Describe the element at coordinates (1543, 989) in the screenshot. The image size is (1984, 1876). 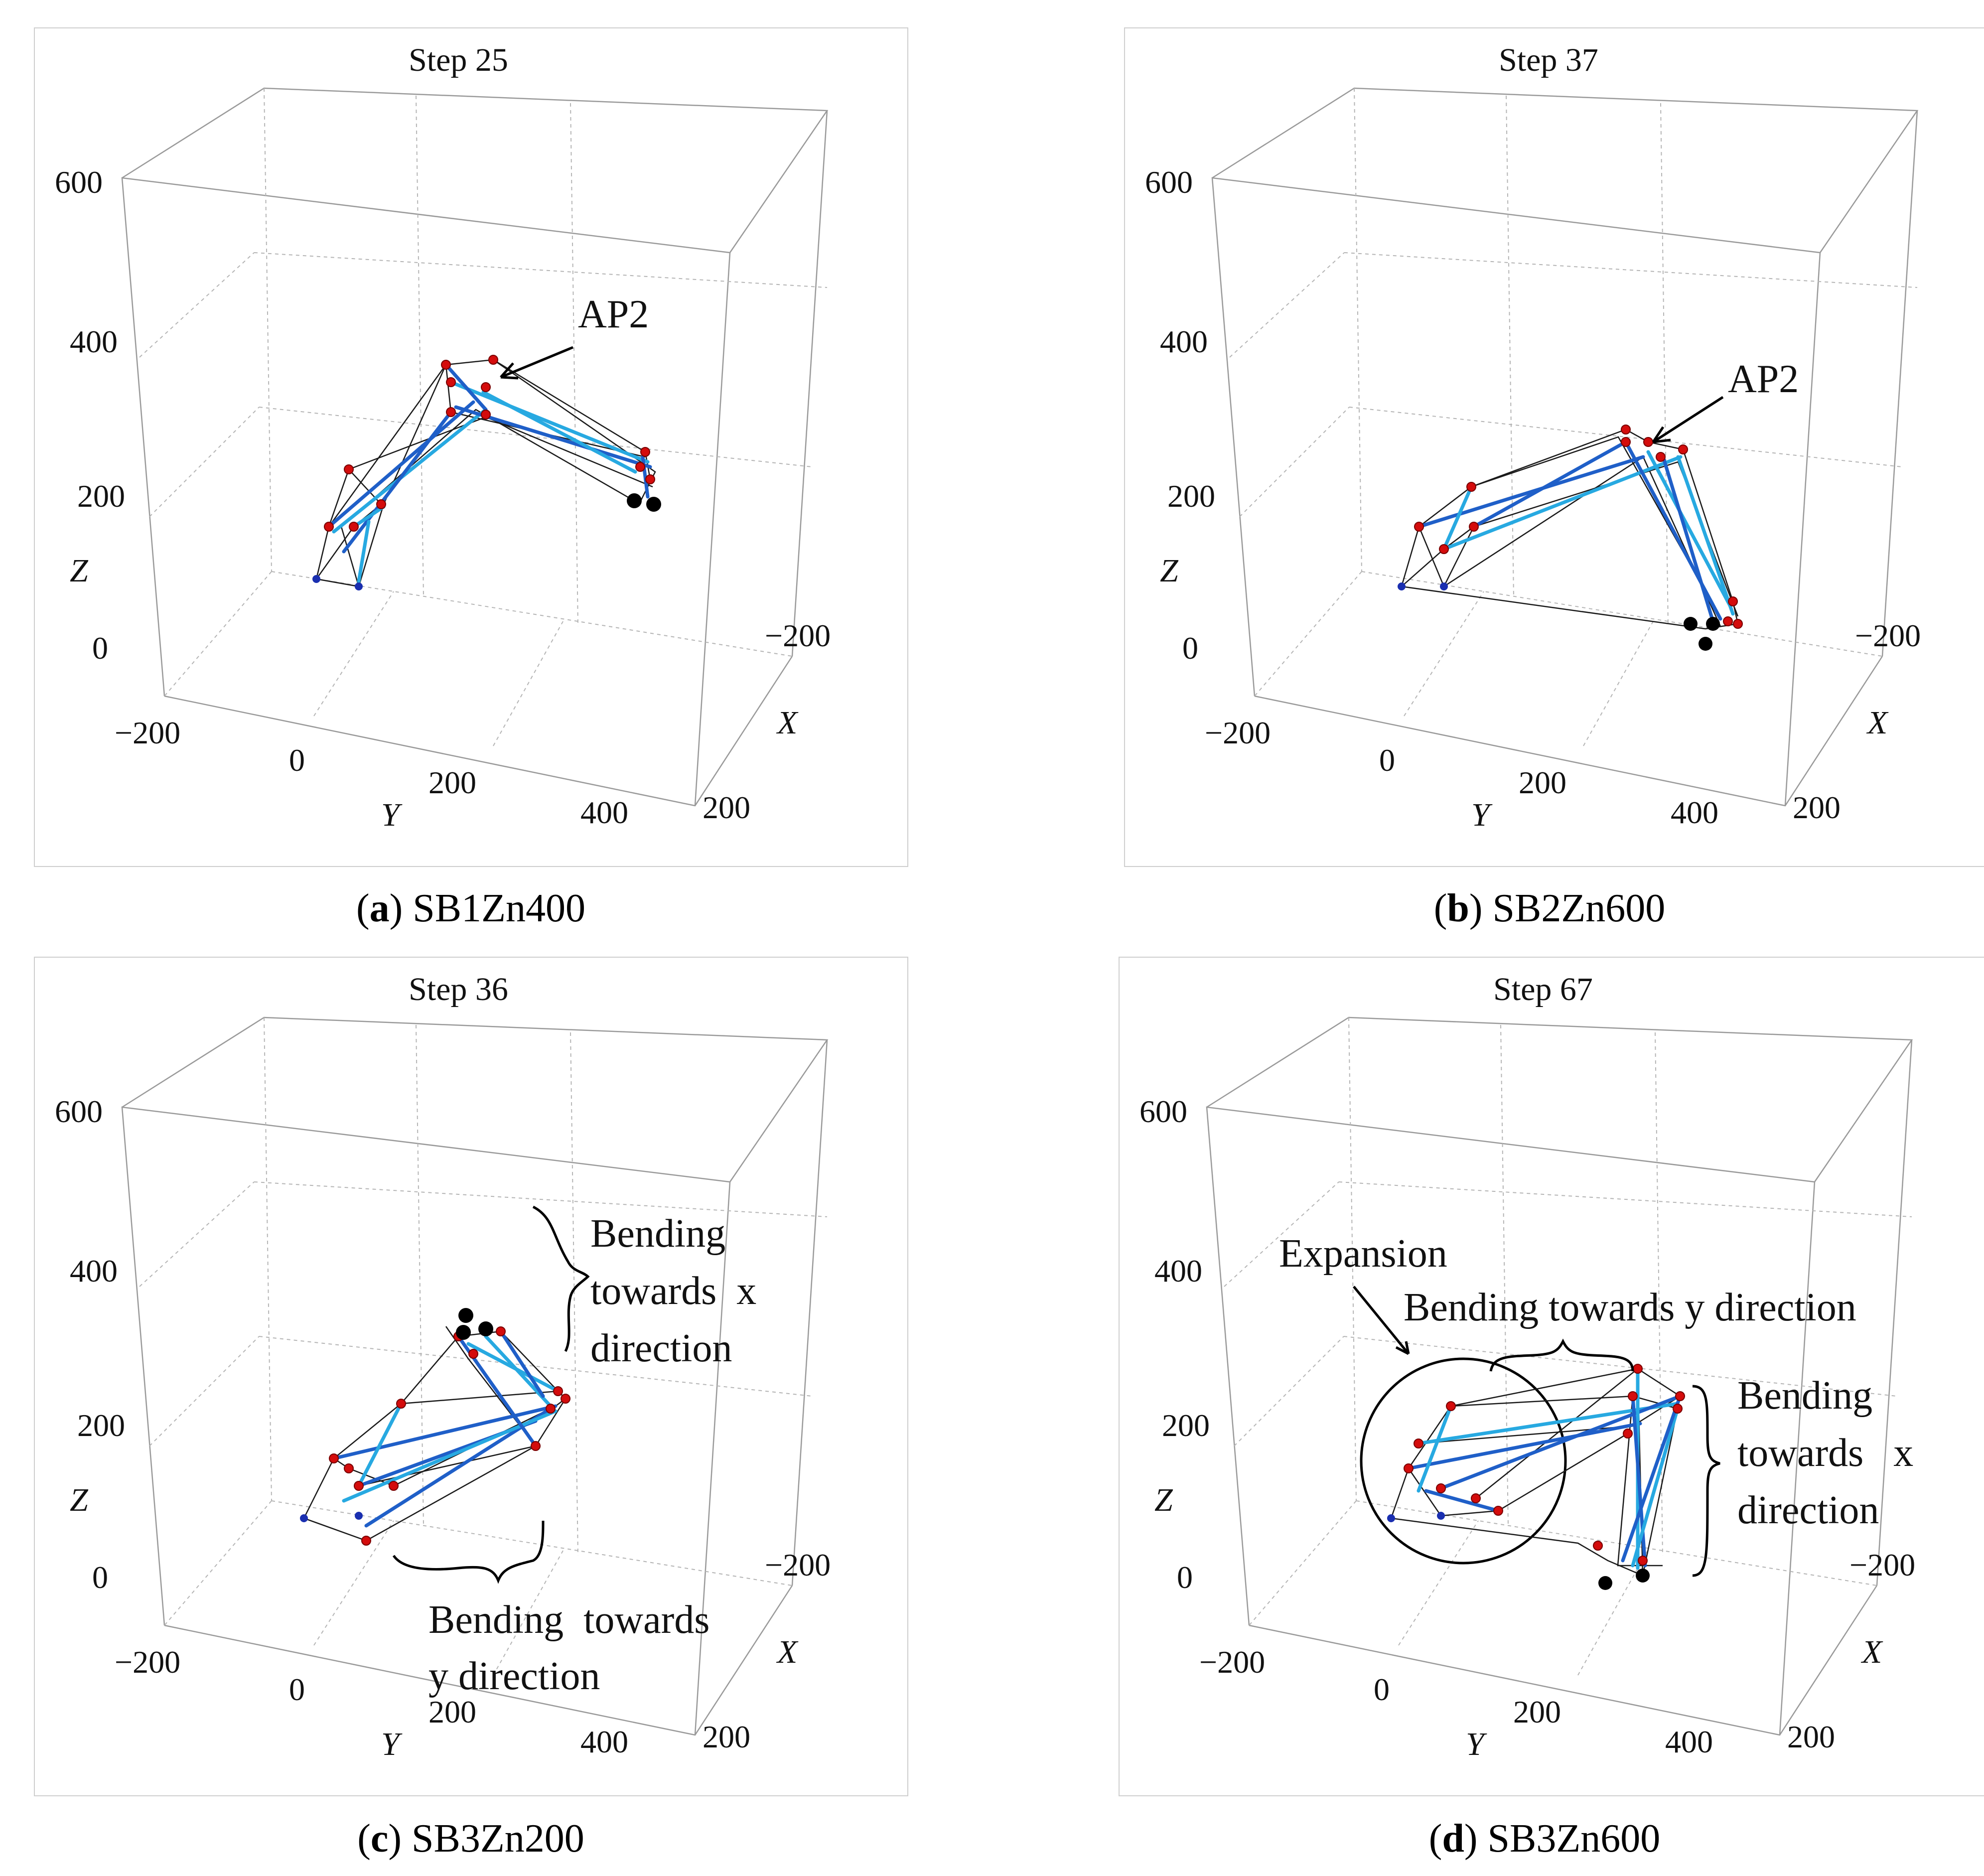
I see `panel-title: Step 67` at that location.